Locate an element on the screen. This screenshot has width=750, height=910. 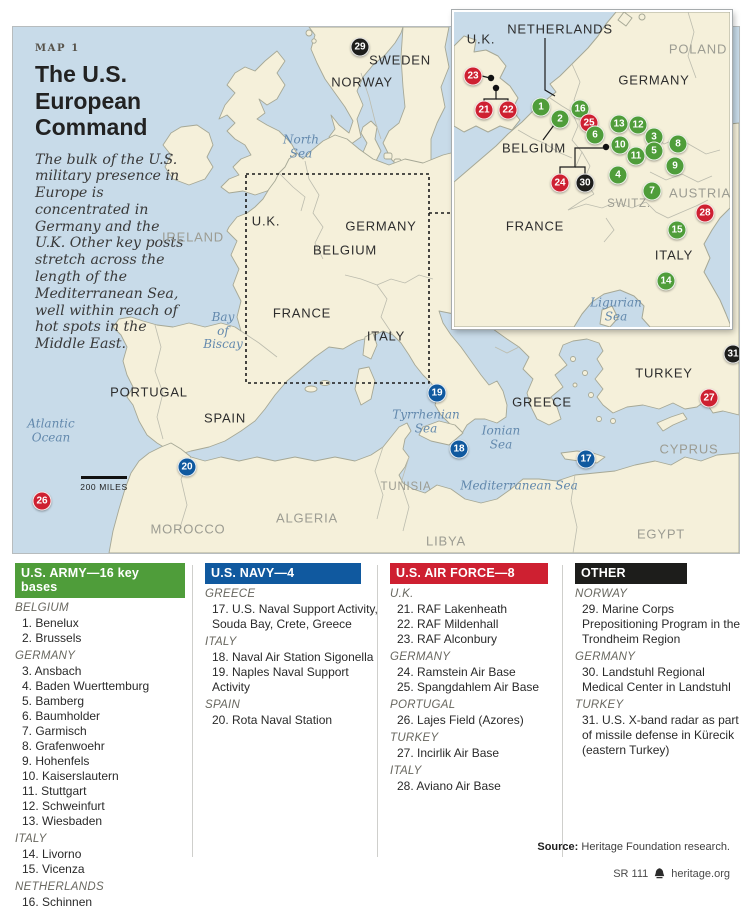
source-note: Source: Heritage Foundation research. is located at coordinates (633, 847).